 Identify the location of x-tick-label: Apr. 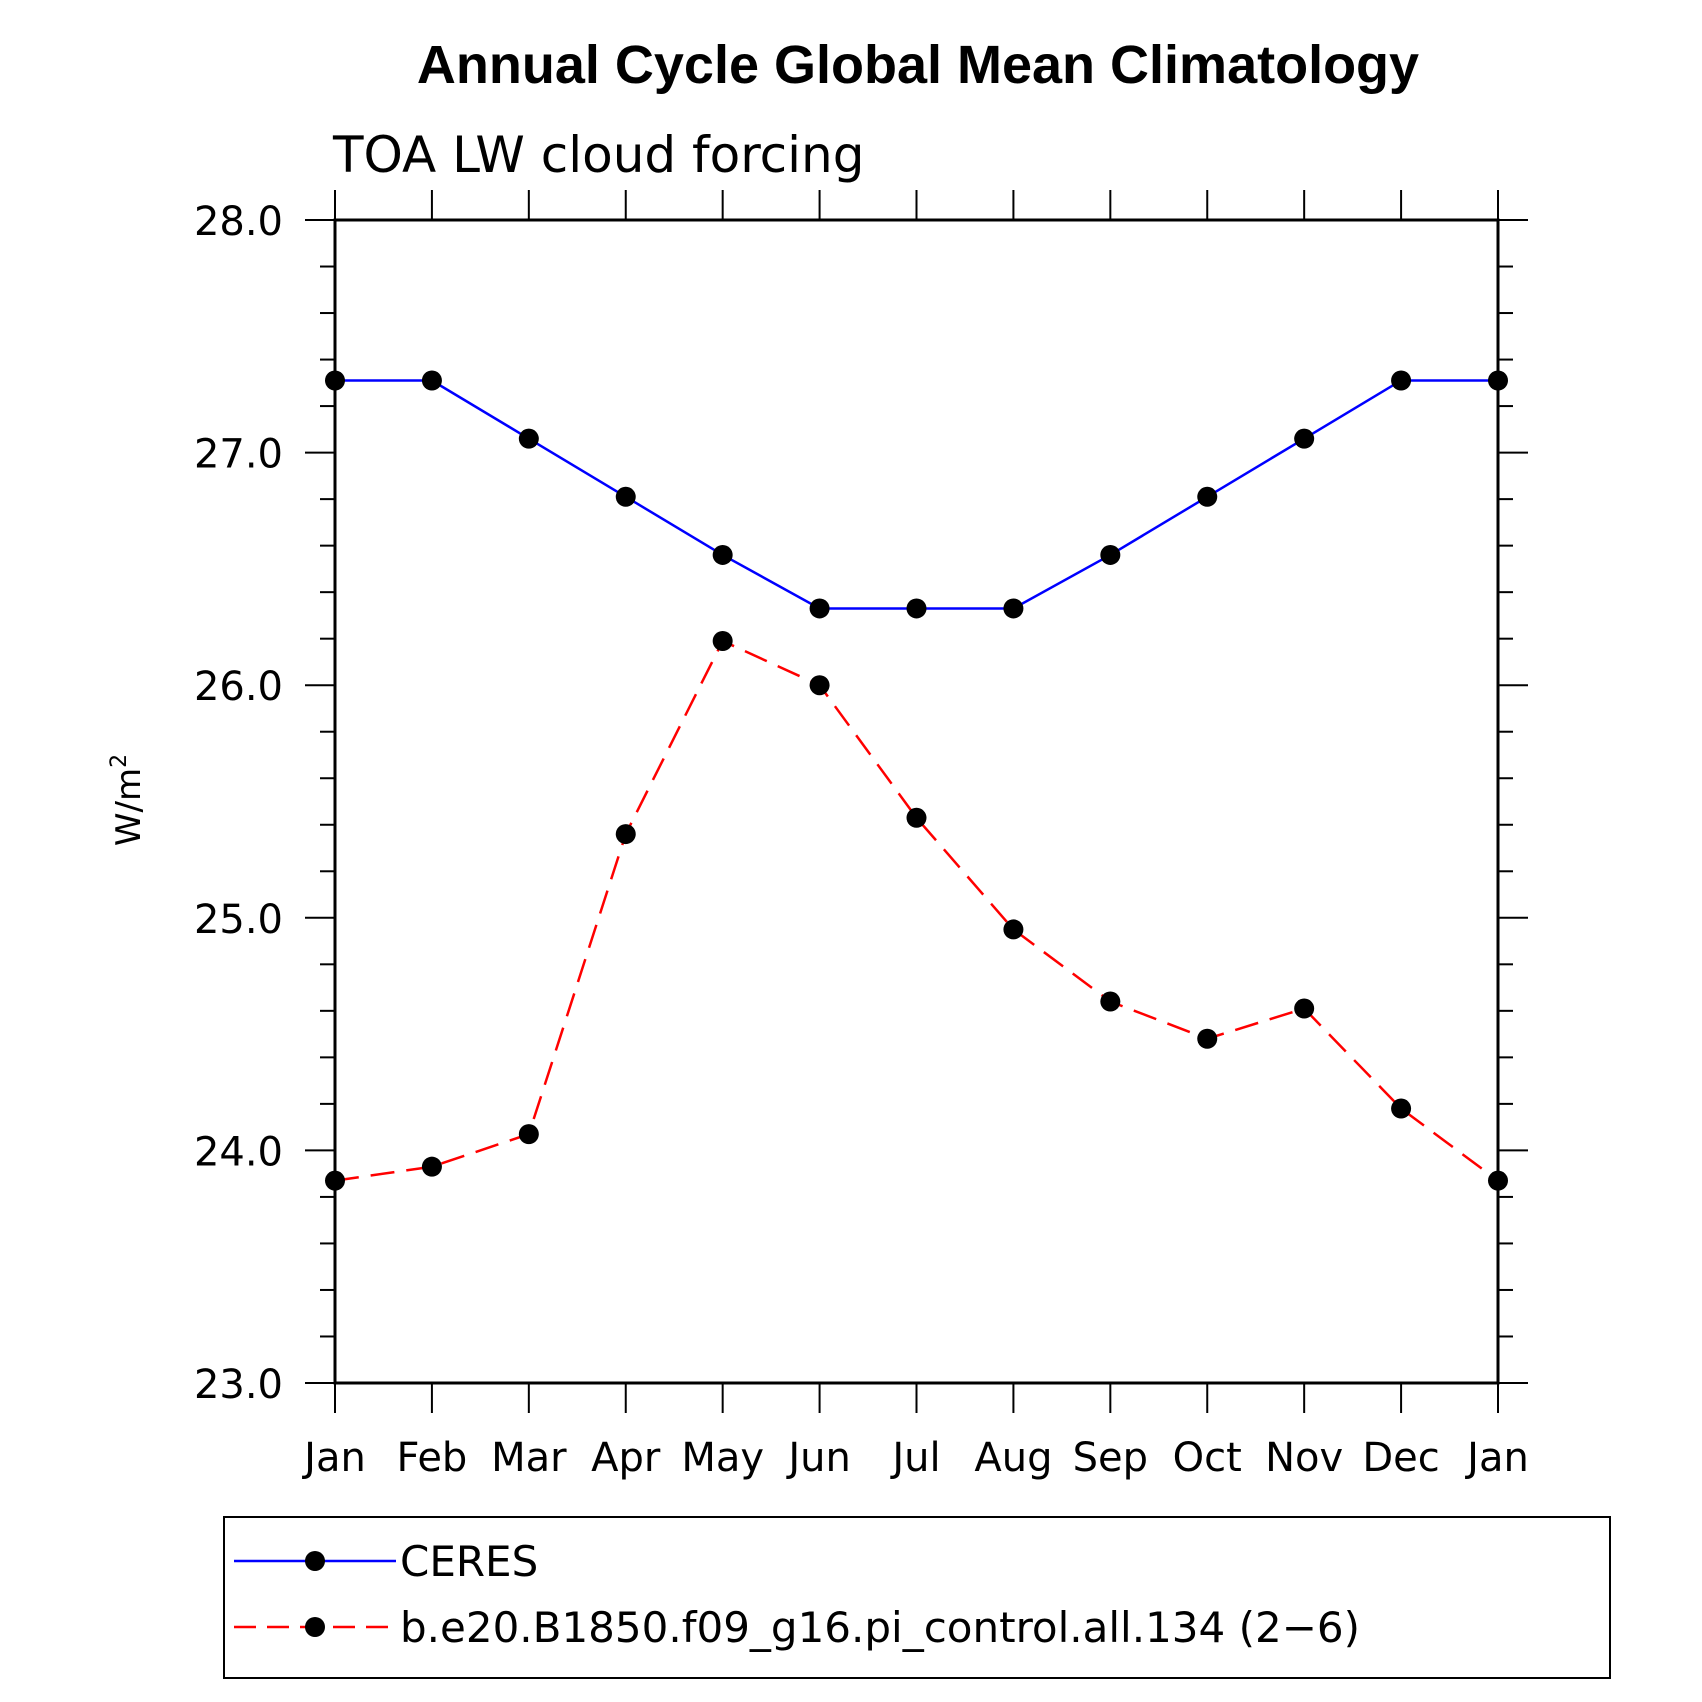
(626, 1458).